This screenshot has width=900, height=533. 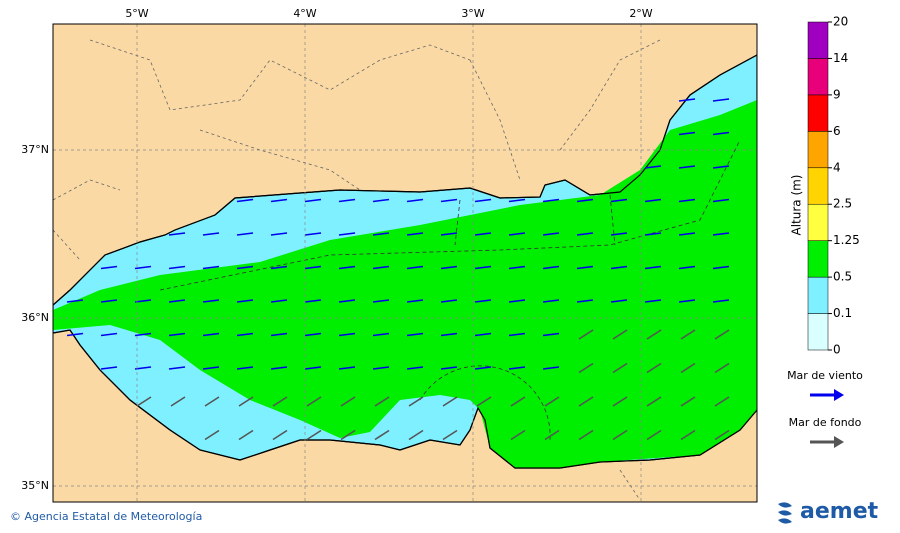 I want to click on lon-label: 2°W, so click(x=640, y=13).